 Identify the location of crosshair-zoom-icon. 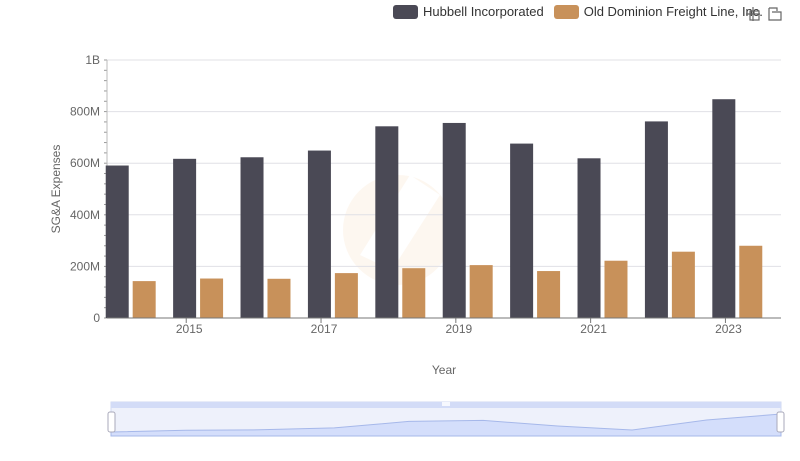
(753, 14).